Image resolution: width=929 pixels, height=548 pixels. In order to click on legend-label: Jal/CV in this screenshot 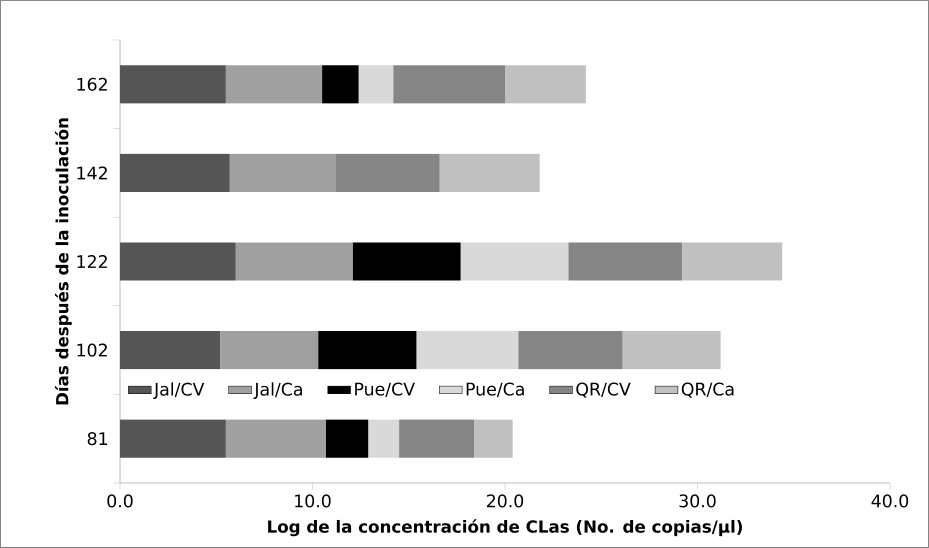, I will do `click(178, 391)`.